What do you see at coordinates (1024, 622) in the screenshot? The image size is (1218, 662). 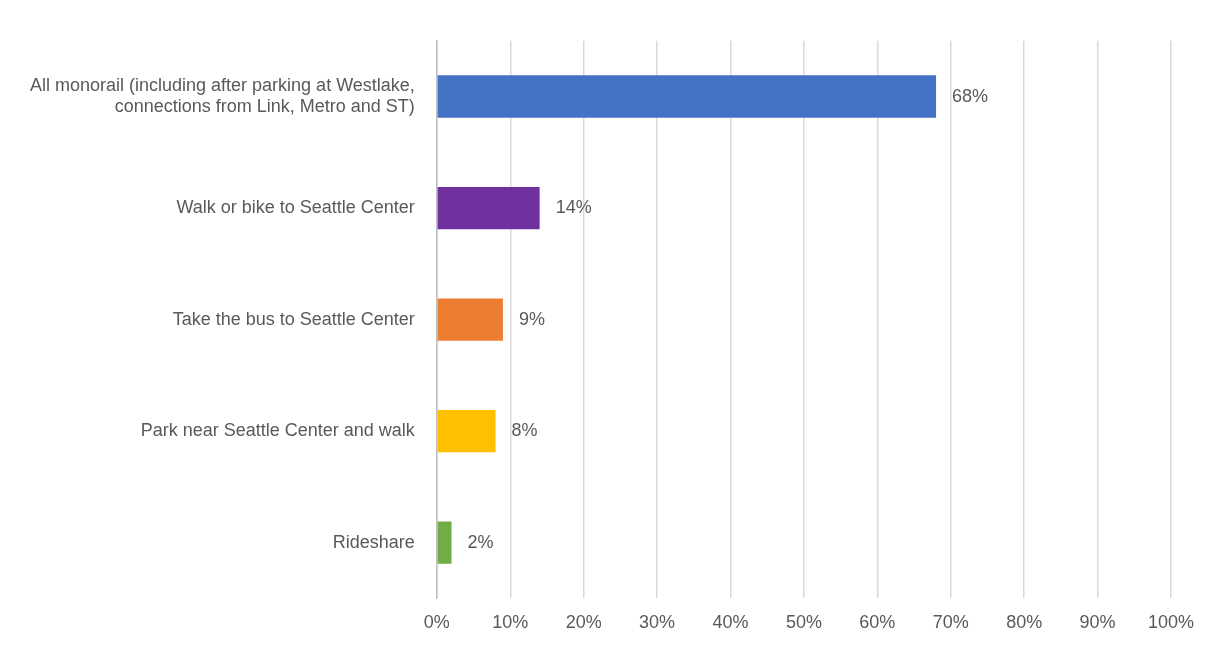 I see `x-tick-label: 80%` at bounding box center [1024, 622].